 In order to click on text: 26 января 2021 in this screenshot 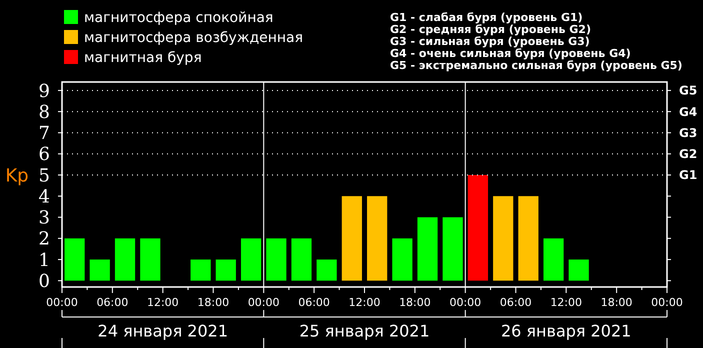, I will do `click(566, 331)`.